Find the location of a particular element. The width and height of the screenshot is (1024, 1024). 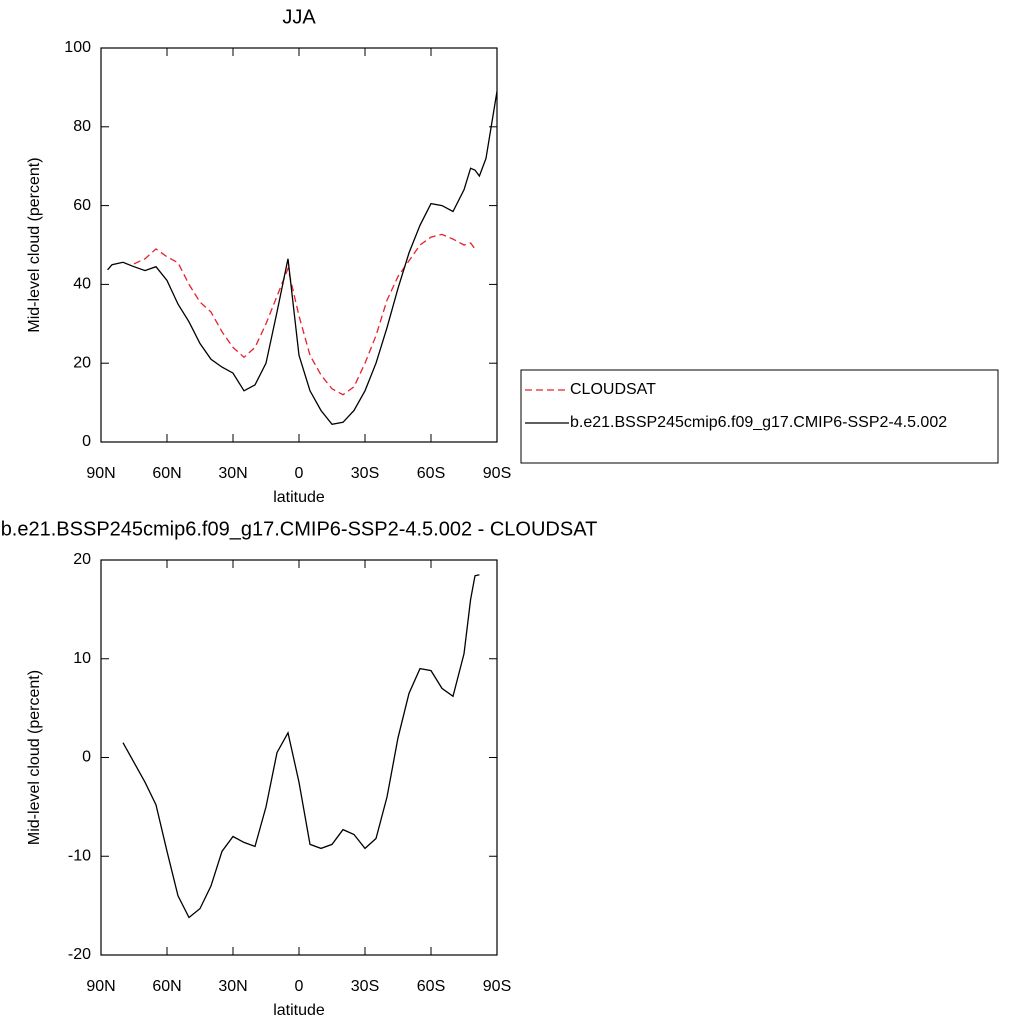

y-tick-label: 100 is located at coordinates (77, 47).